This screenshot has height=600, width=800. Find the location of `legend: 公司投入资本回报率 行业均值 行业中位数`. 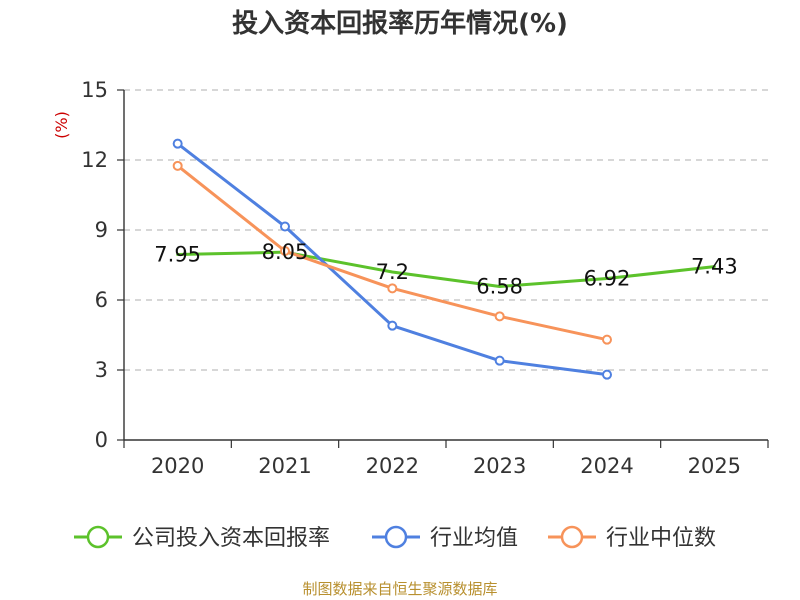

legend: 公司投入资本回报率 行业均值 行业中位数 is located at coordinates (395, 538).